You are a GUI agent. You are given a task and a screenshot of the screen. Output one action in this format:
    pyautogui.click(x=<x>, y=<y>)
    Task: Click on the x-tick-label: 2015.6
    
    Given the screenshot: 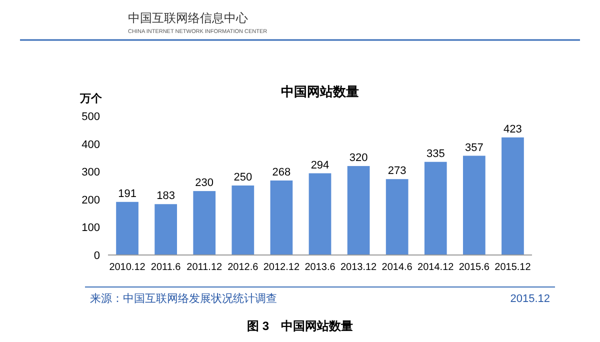 What is the action you would take?
    pyautogui.click(x=474, y=267)
    